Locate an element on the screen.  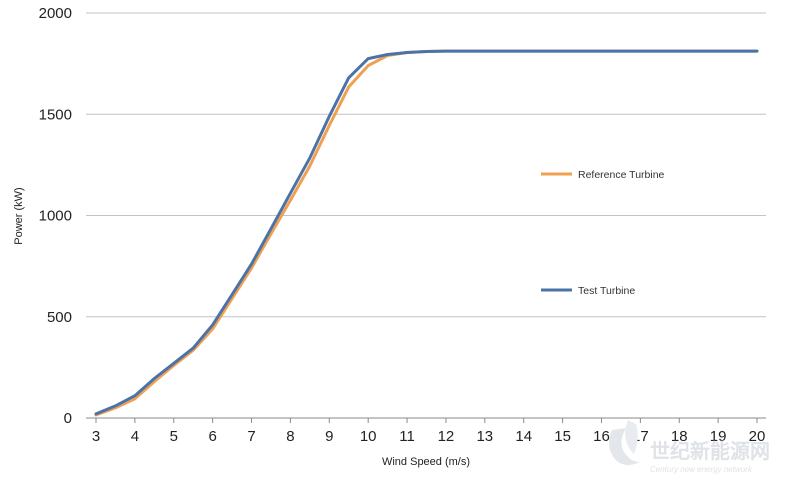
y-tick-label: 500 is located at coordinates (59, 317).